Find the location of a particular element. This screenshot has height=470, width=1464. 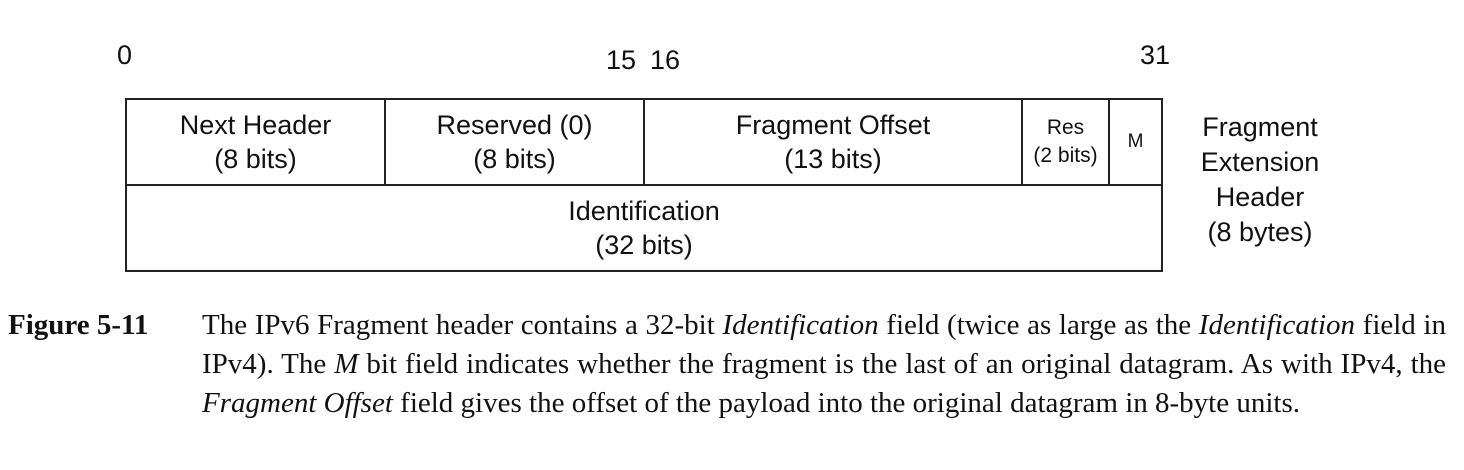

field-m: M is located at coordinates (1135, 142).